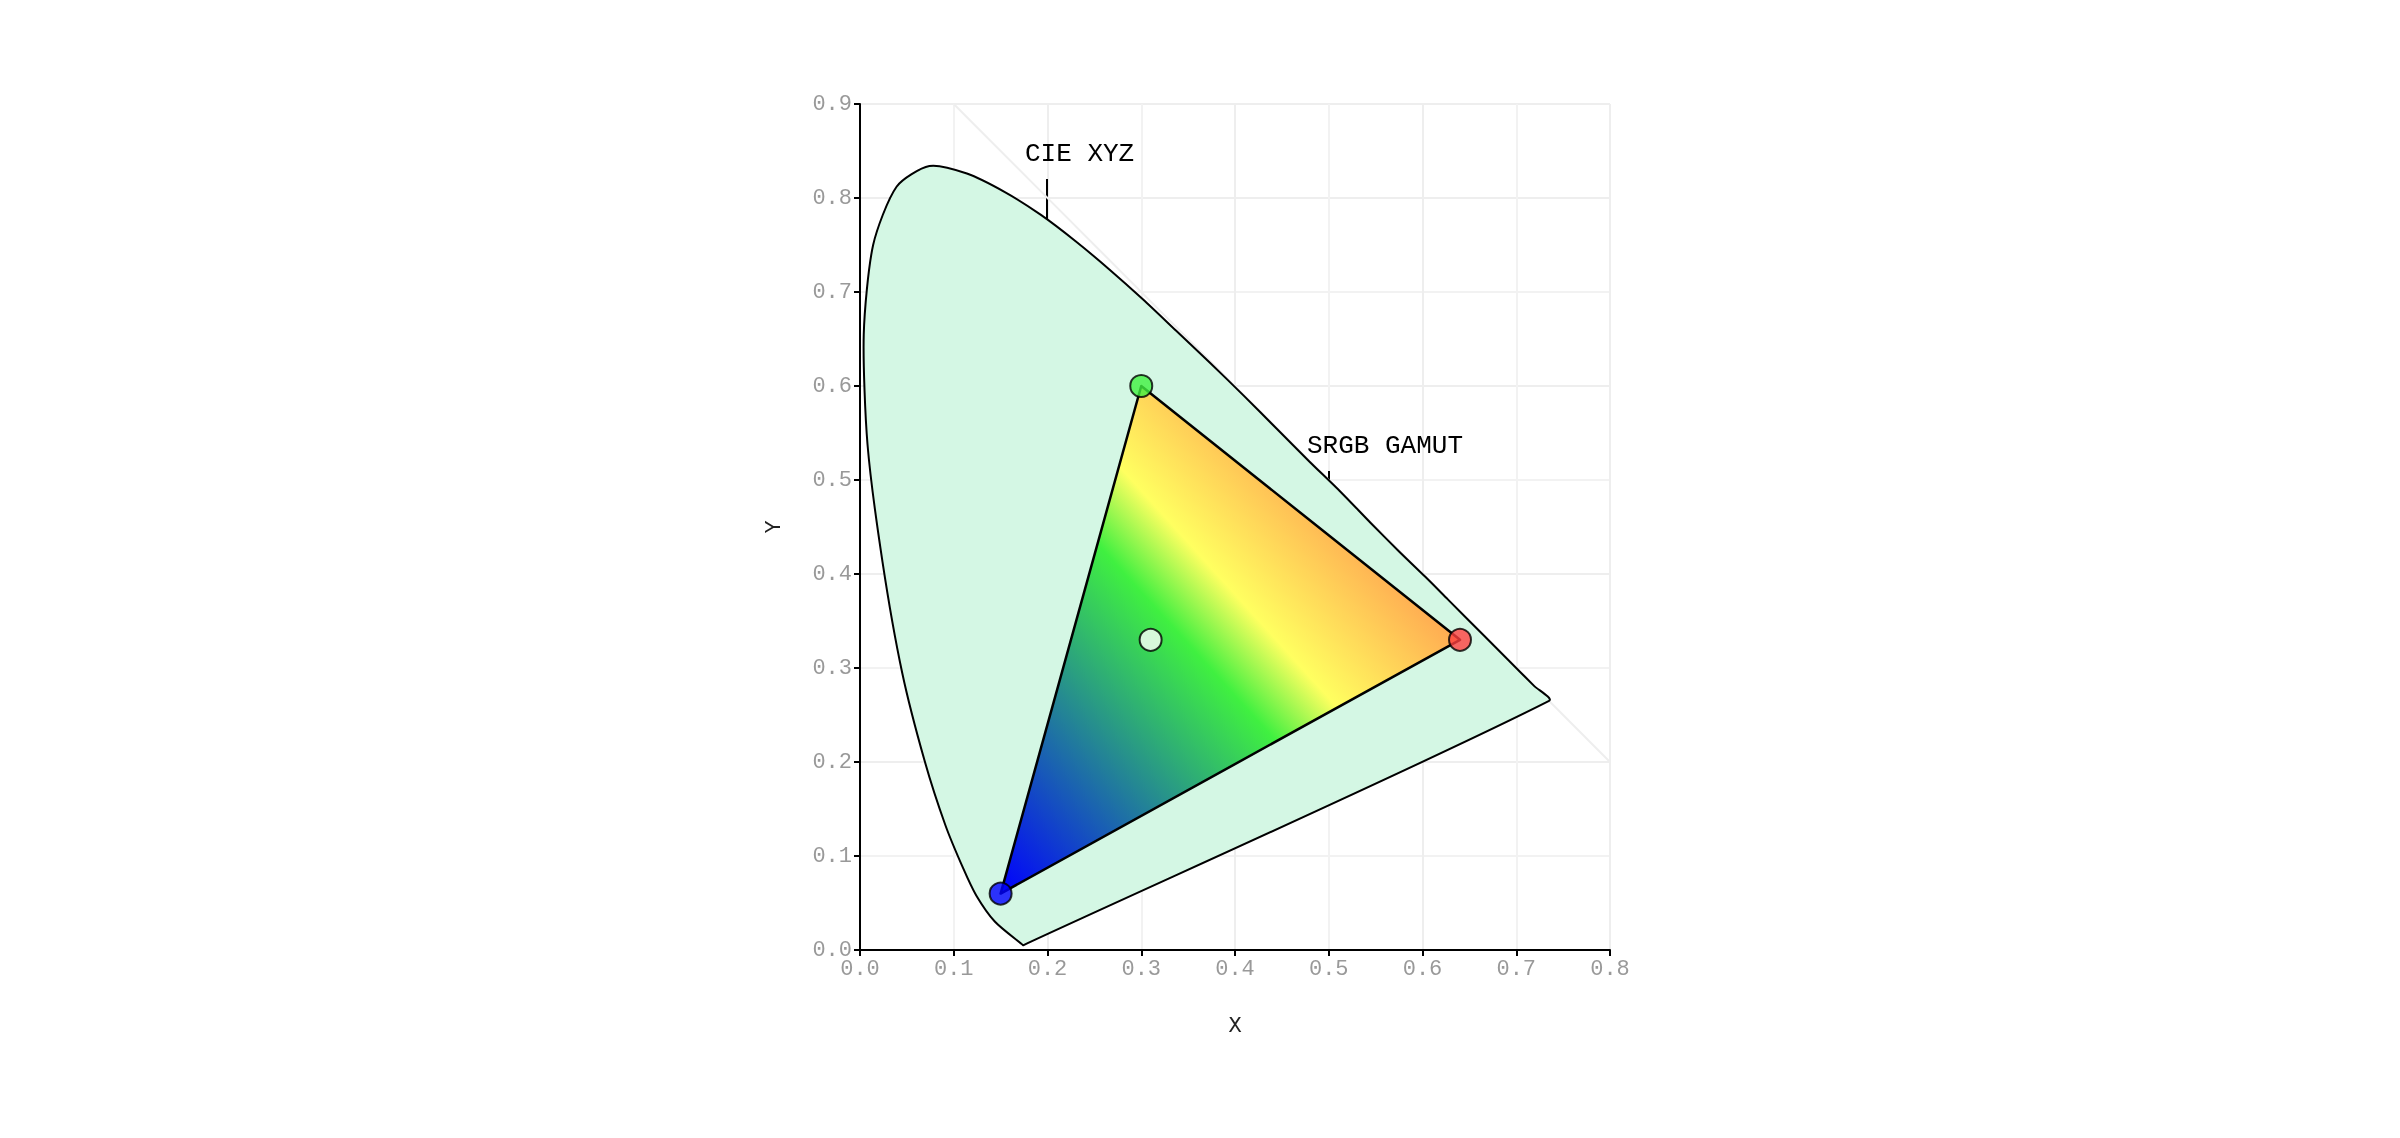 Image resolution: width=2400 pixels, height=1138 pixels. What do you see at coordinates (832, 104) in the screenshot?
I see `y-tick-label: 0.9` at bounding box center [832, 104].